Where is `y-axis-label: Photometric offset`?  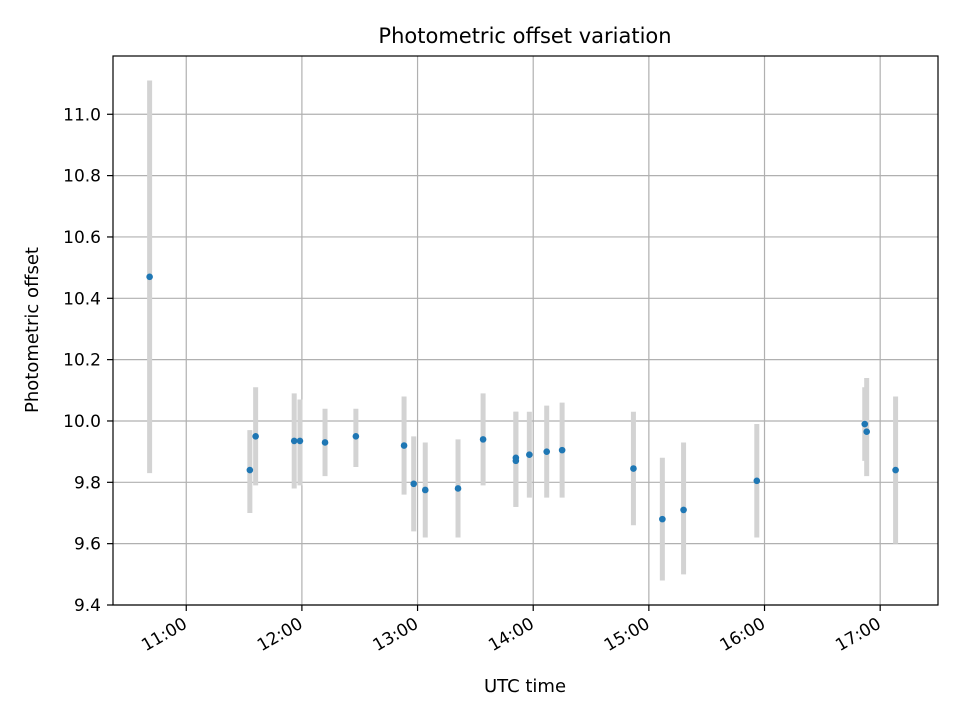 y-axis-label: Photometric offset is located at coordinates (32, 330).